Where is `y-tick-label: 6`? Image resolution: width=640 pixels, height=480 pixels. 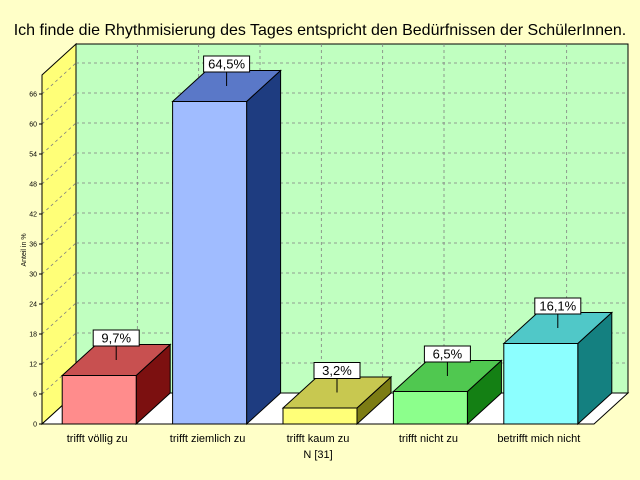
y-tick-label: 6 is located at coordinates (35, 395).